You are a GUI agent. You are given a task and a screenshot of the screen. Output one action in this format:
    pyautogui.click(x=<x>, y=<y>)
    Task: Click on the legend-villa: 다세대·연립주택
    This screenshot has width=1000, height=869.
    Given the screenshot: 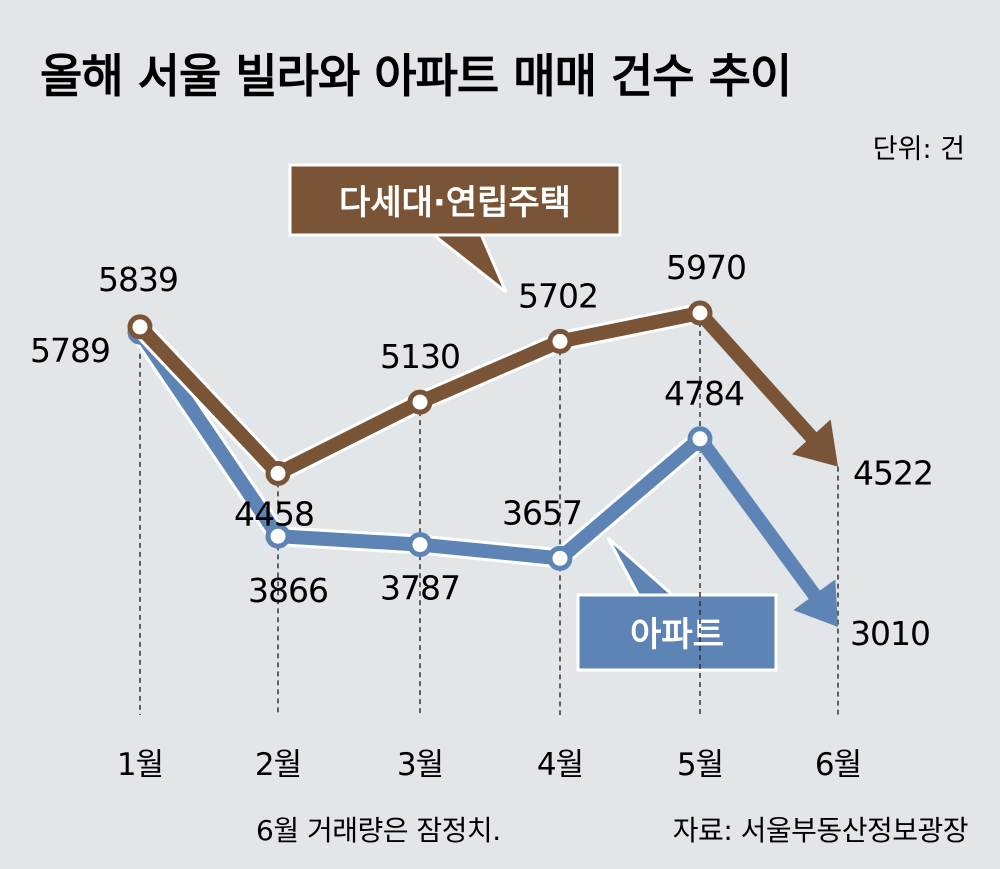 What is the action you would take?
    pyautogui.click(x=455, y=228)
    